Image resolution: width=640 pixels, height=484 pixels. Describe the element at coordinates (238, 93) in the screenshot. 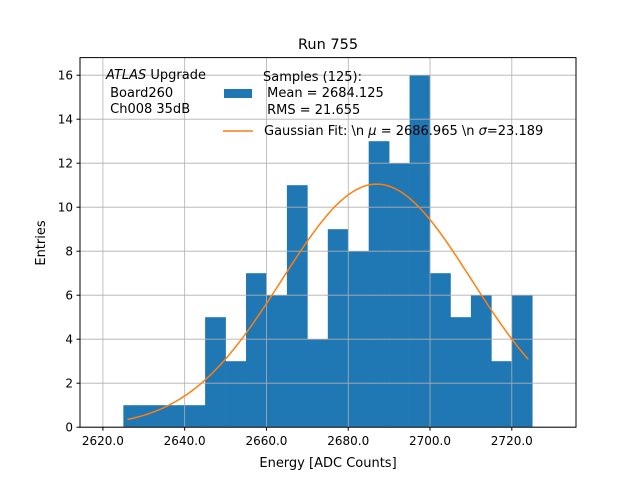

I see `legend-hist-swatch` at that location.